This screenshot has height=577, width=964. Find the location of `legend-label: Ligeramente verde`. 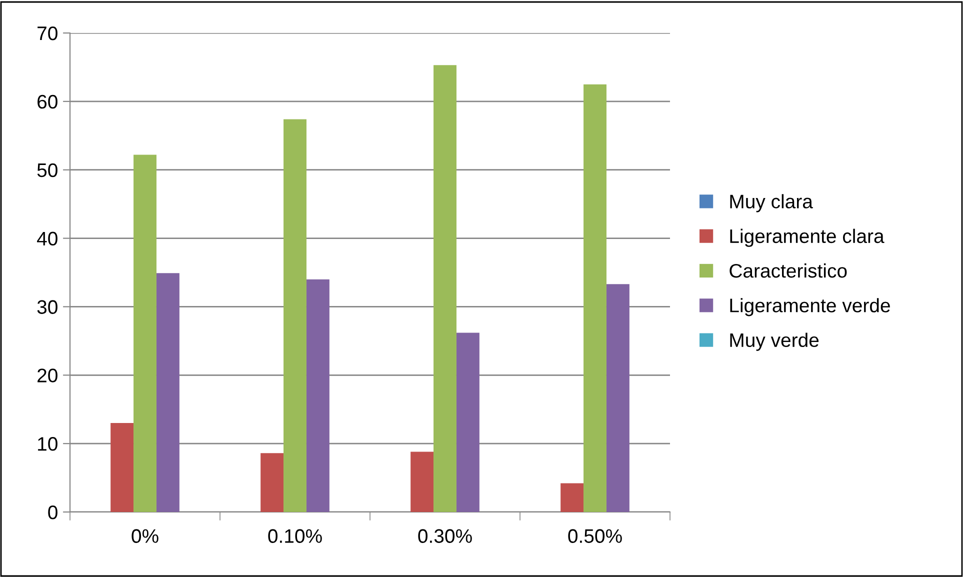

legend-label: Ligeramente verde is located at coordinates (810, 307).